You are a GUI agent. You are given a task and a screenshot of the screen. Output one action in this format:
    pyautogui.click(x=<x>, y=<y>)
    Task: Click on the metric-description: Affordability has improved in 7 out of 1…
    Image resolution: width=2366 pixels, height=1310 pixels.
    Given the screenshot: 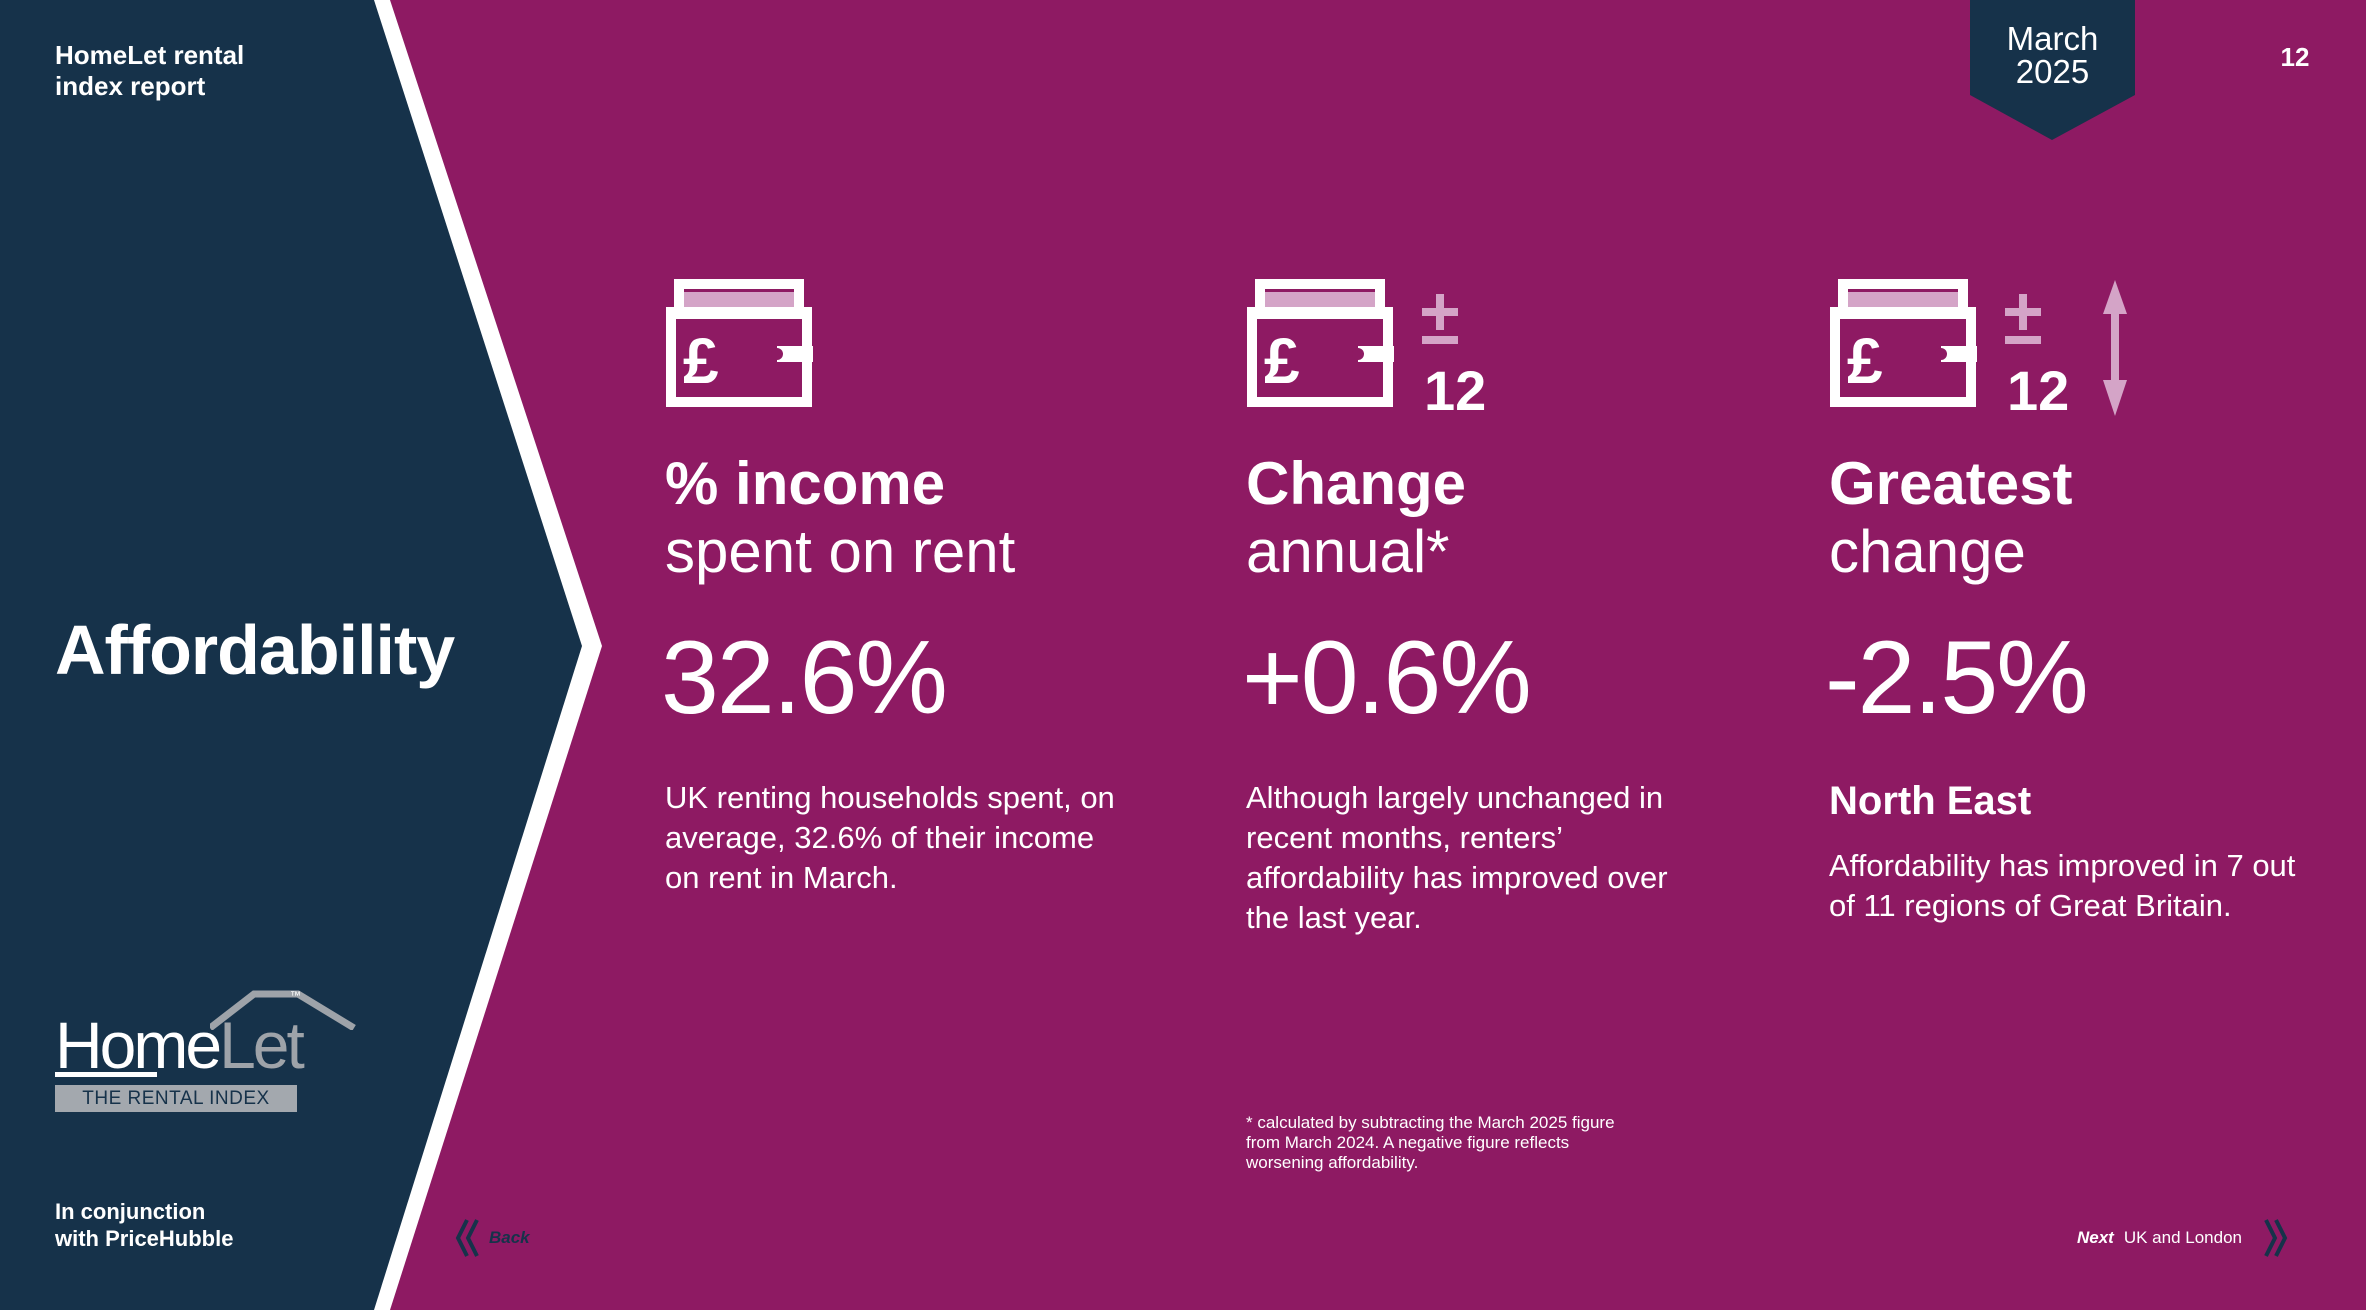 What is the action you would take?
    pyautogui.click(x=2062, y=885)
    